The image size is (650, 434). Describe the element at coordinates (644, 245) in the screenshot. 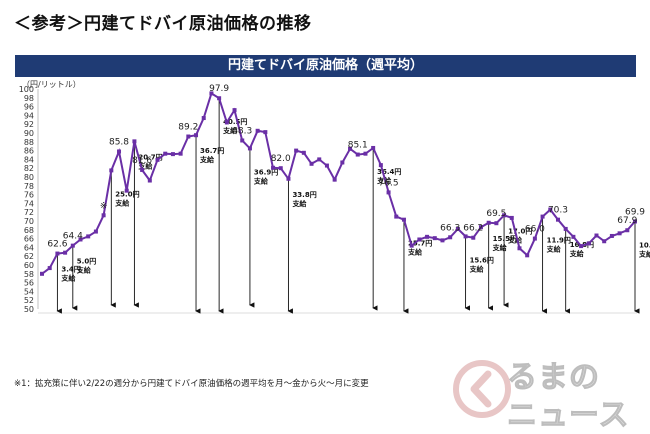

I see `subsidy-amount-label: 10.4円` at that location.